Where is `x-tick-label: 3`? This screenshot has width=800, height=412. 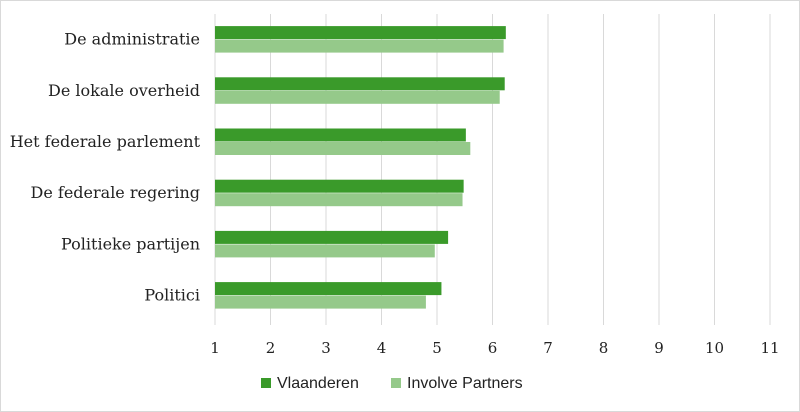
x-tick-label: 3 is located at coordinates (326, 348).